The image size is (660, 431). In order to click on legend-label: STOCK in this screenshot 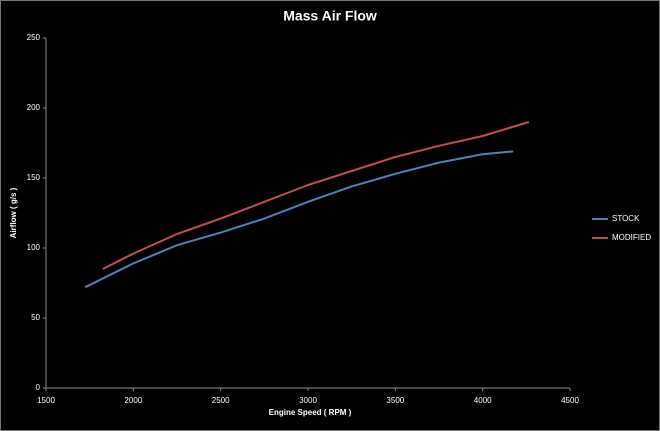, I will do `click(626, 218)`.